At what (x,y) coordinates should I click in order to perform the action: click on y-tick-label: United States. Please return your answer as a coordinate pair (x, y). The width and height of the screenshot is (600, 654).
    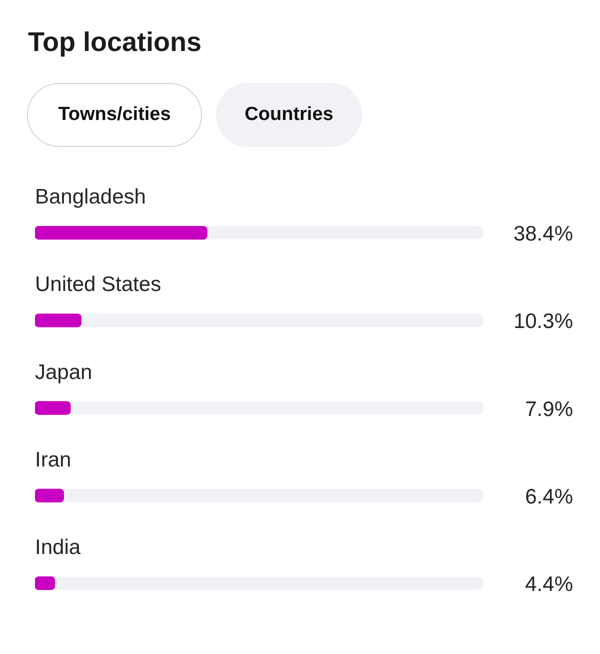
    Looking at the image, I should click on (98, 284).